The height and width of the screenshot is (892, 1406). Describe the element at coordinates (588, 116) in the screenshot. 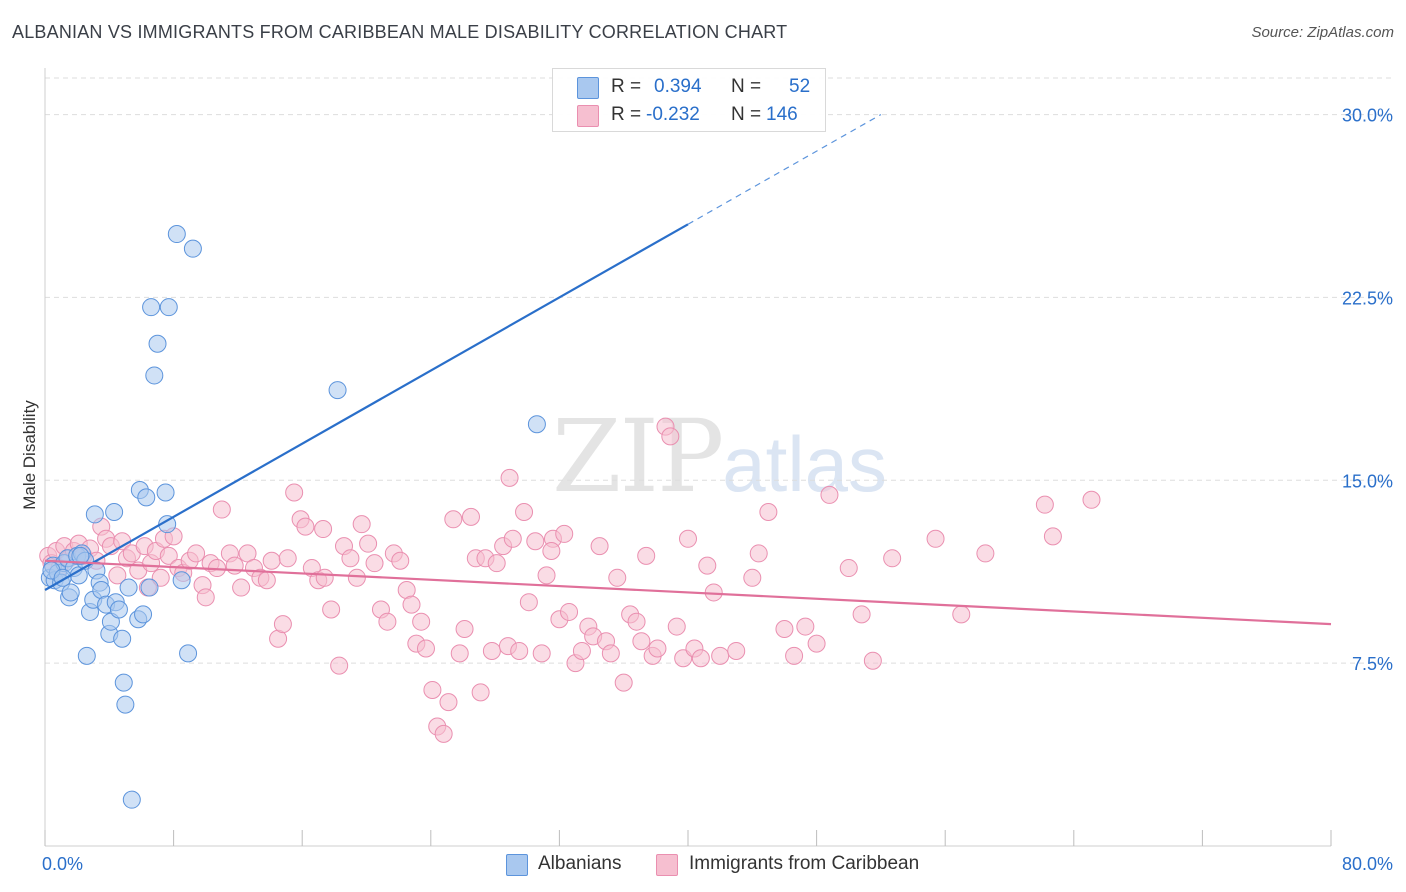

I see `legend-swatch-pink` at that location.